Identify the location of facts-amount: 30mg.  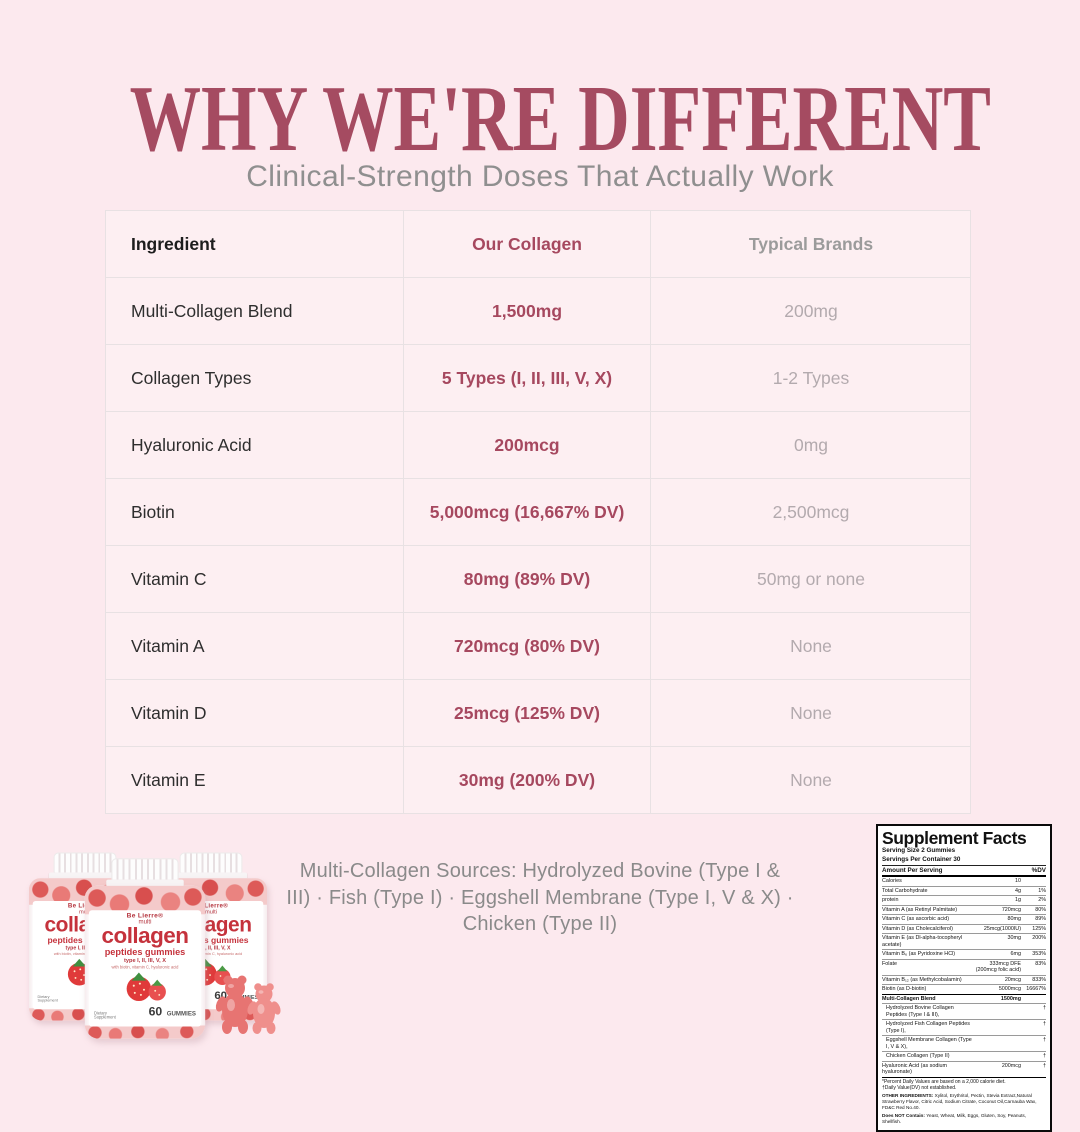
(1014, 938).